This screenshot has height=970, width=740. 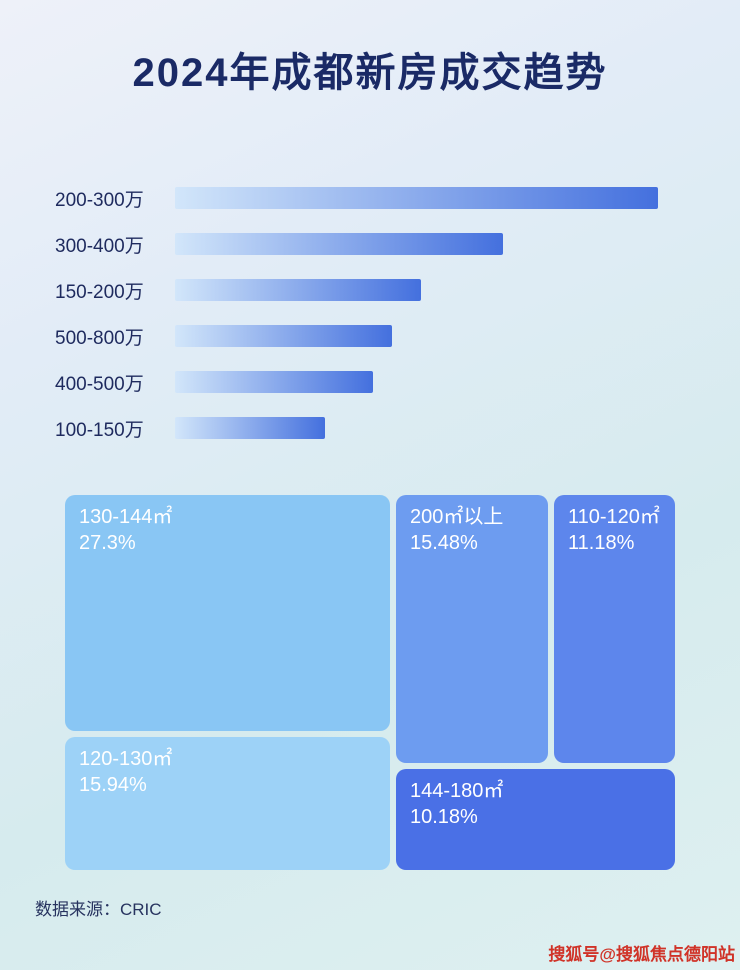 I want to click on treemap-block-label: 110-120㎡, so click(x=614, y=517).